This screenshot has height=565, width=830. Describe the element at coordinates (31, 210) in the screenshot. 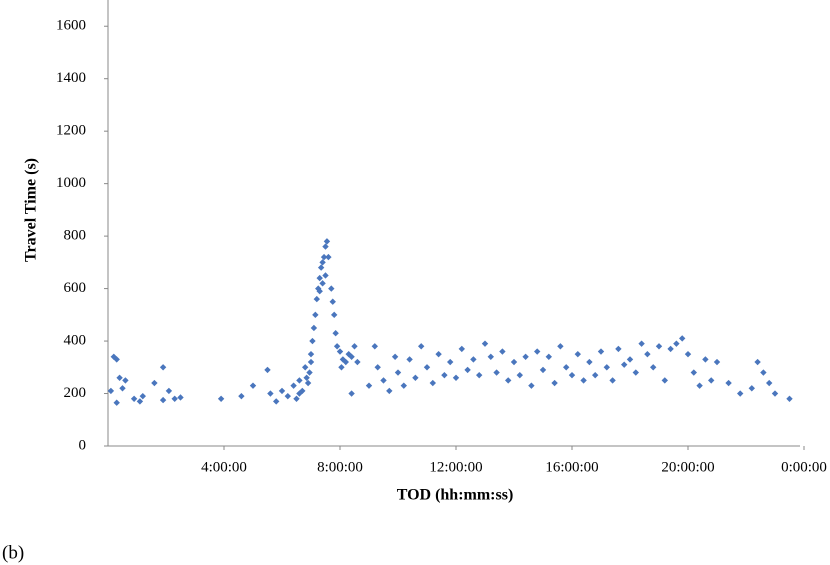

I see `y-axis-title: Travel Time (s)` at that location.